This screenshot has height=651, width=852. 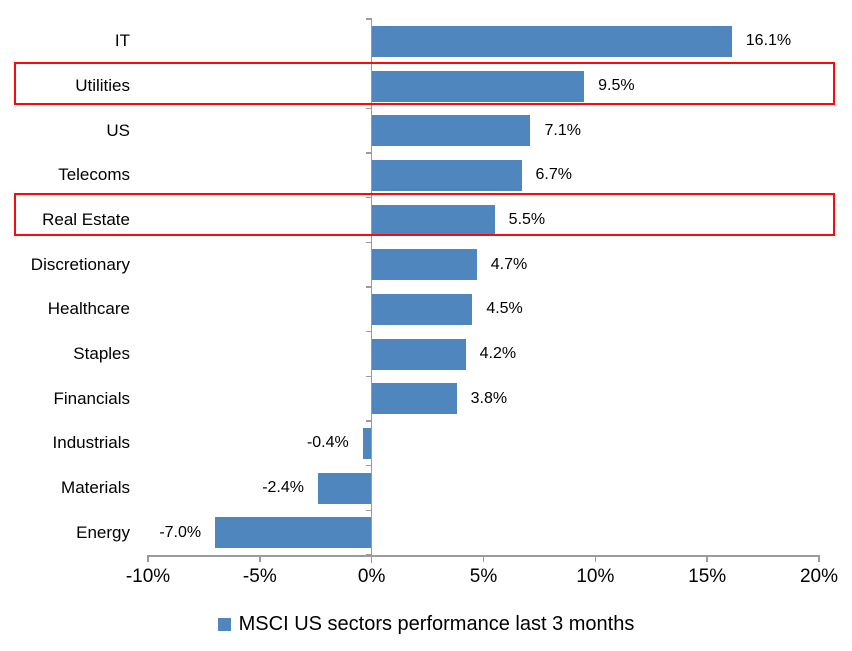 What do you see at coordinates (414, 399) in the screenshot?
I see `bar-financials` at bounding box center [414, 399].